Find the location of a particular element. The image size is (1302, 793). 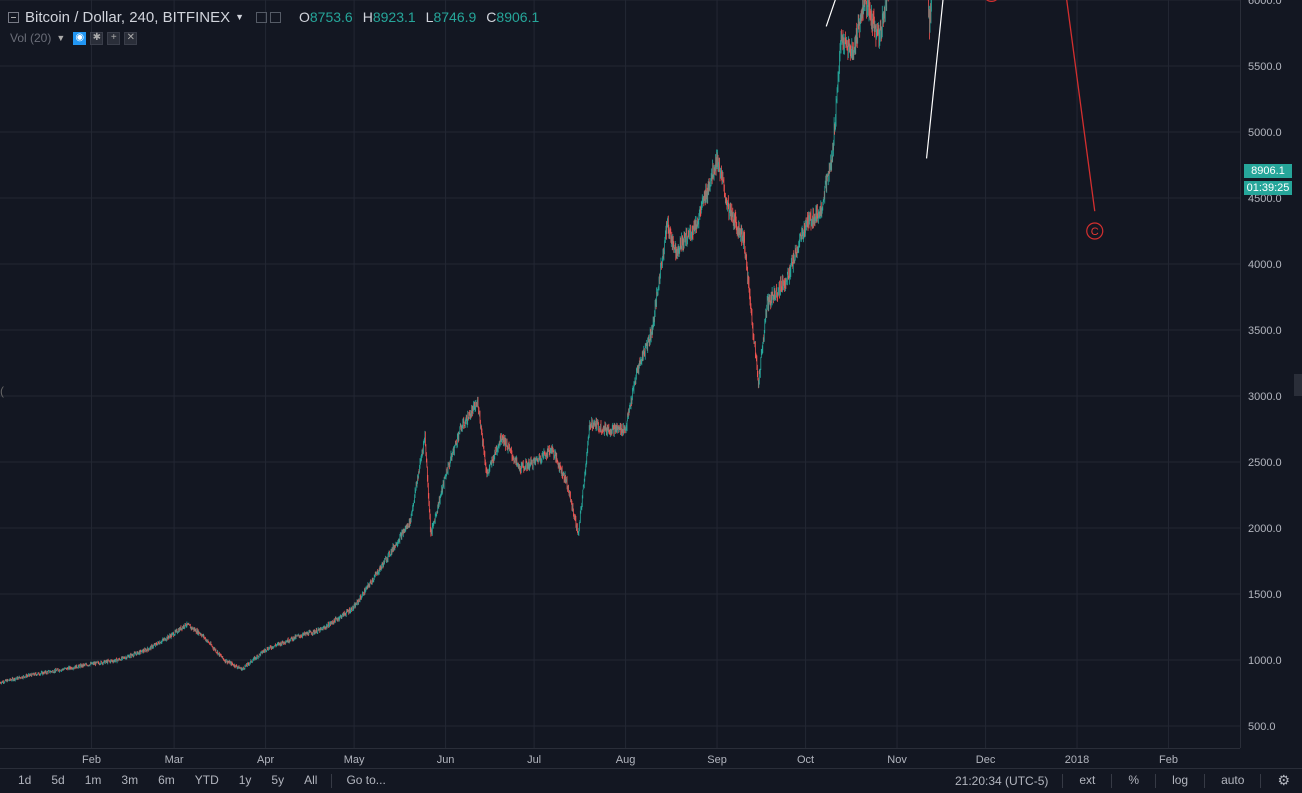

low-label: L is located at coordinates (430, 17).